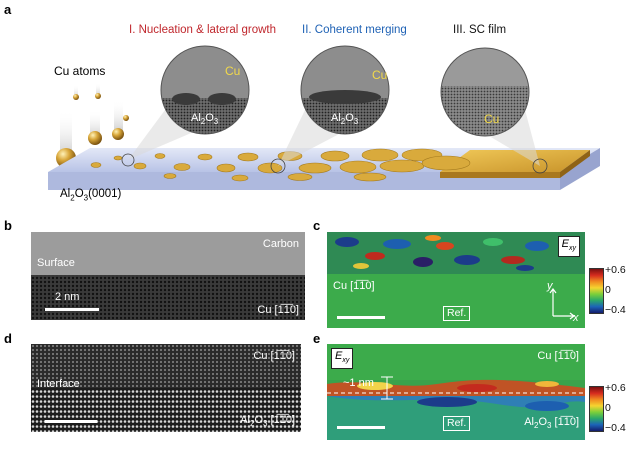 This screenshot has width=640, height=456. I want to click on e-ref-box: Ref., so click(457, 423).